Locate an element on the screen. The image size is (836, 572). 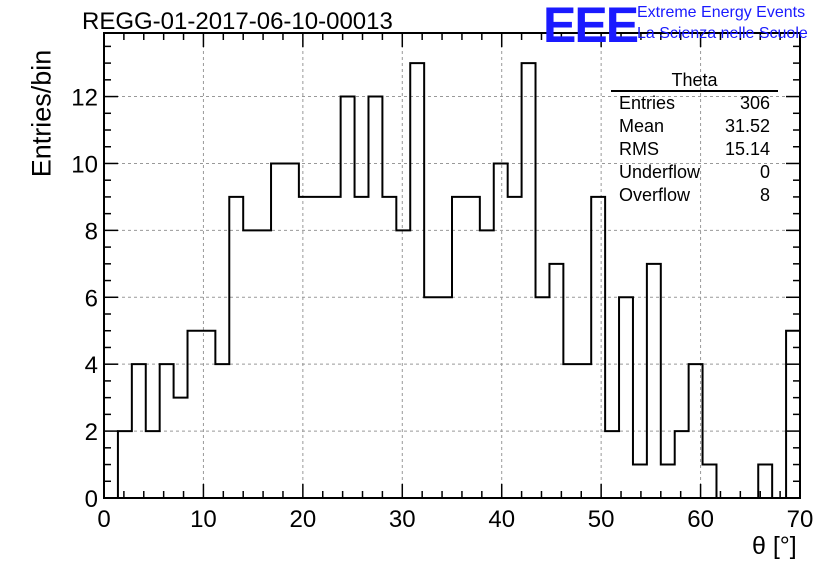
y-tick-label: 4 is located at coordinates (91, 365).